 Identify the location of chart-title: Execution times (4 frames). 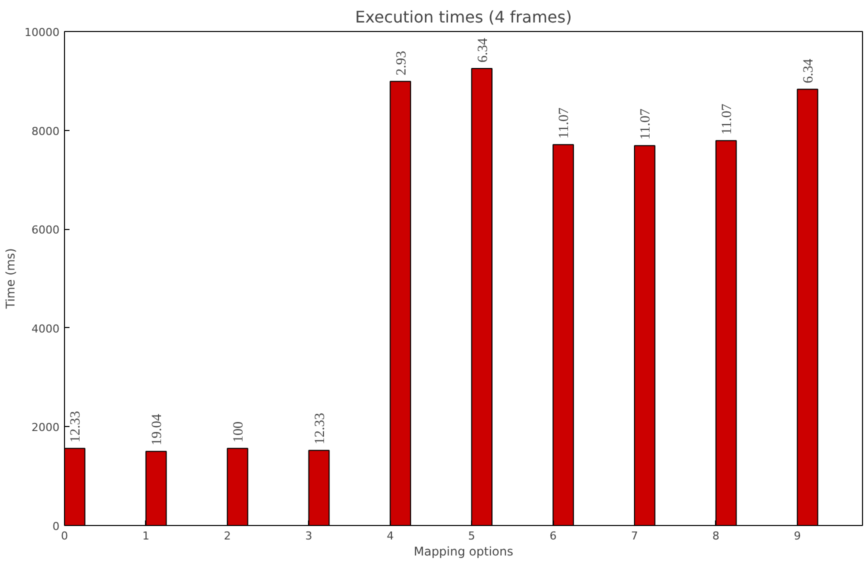
(463, 17).